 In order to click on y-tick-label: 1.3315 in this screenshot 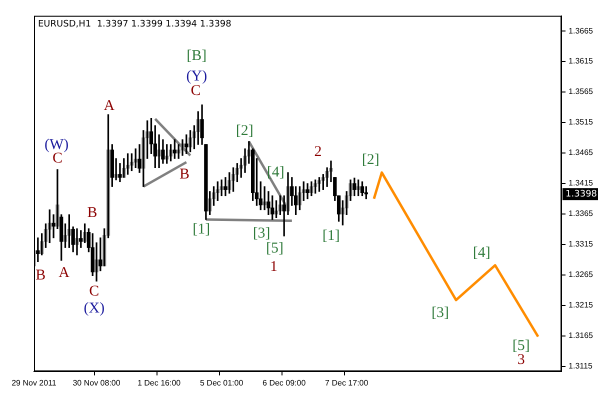, I will do `click(581, 244)`.